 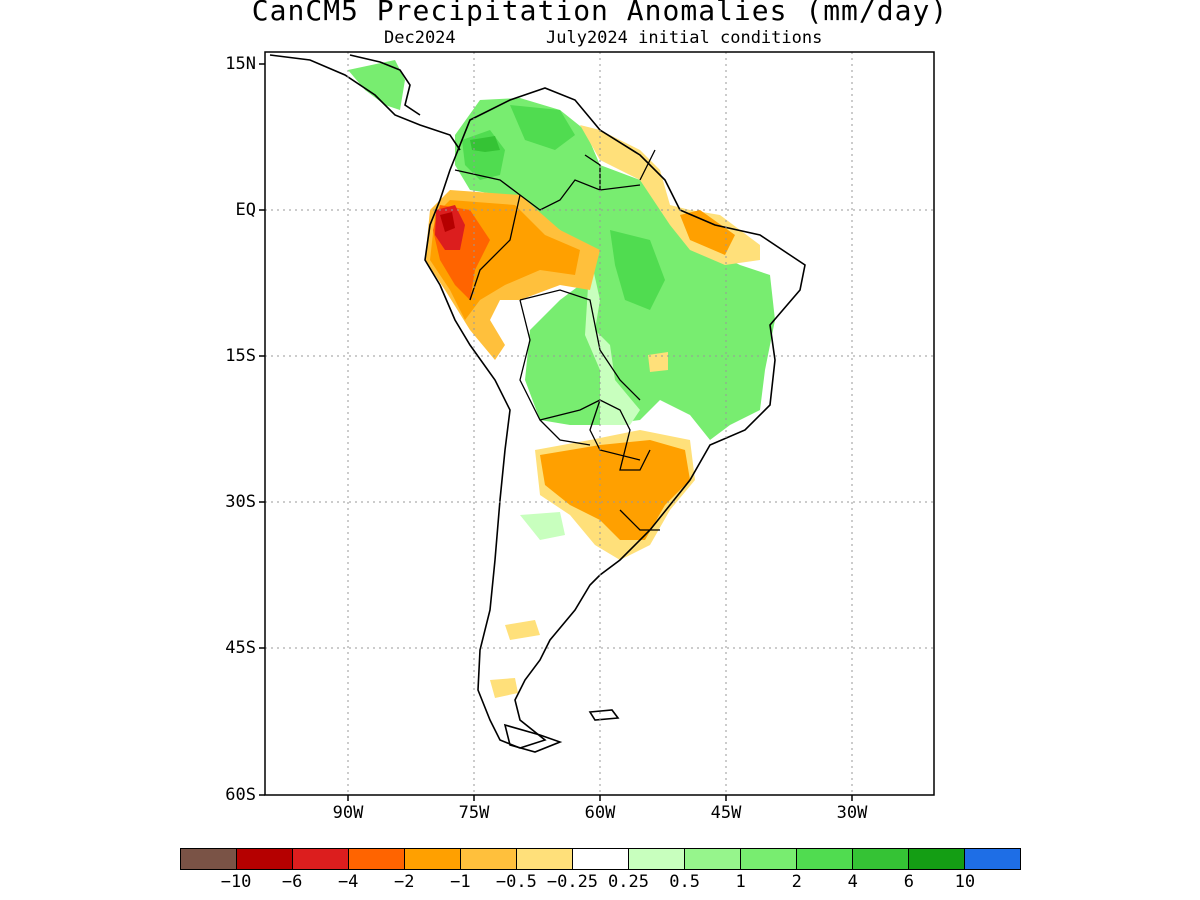 What do you see at coordinates (684, 38) in the screenshot?
I see `subtitle-initial-conditions: July2024 initial conditions` at bounding box center [684, 38].